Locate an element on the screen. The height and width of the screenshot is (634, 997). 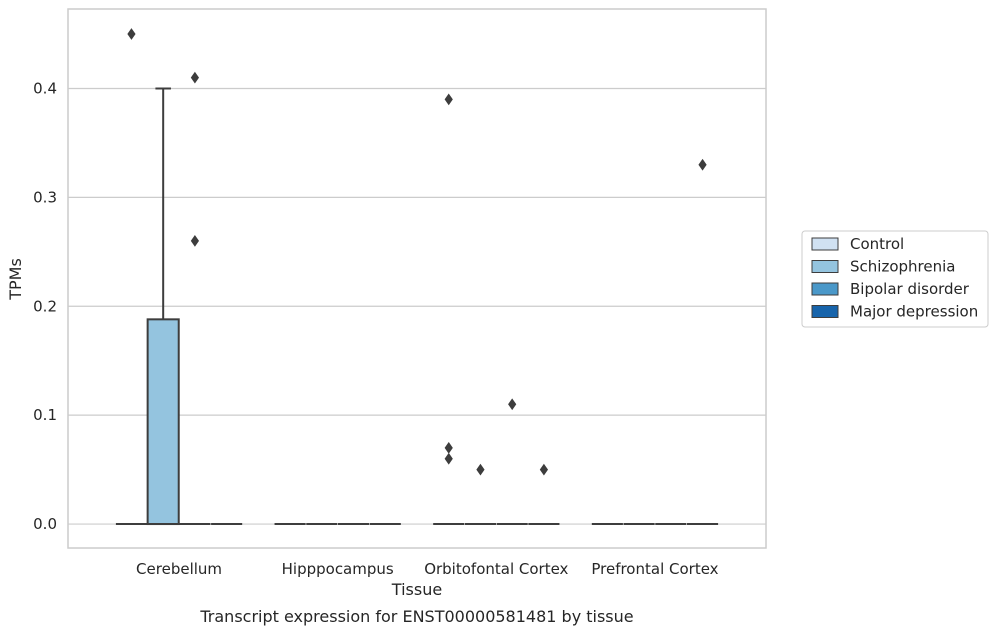
x-tick-label: Orbitofontal Cortex is located at coordinates (496, 569).